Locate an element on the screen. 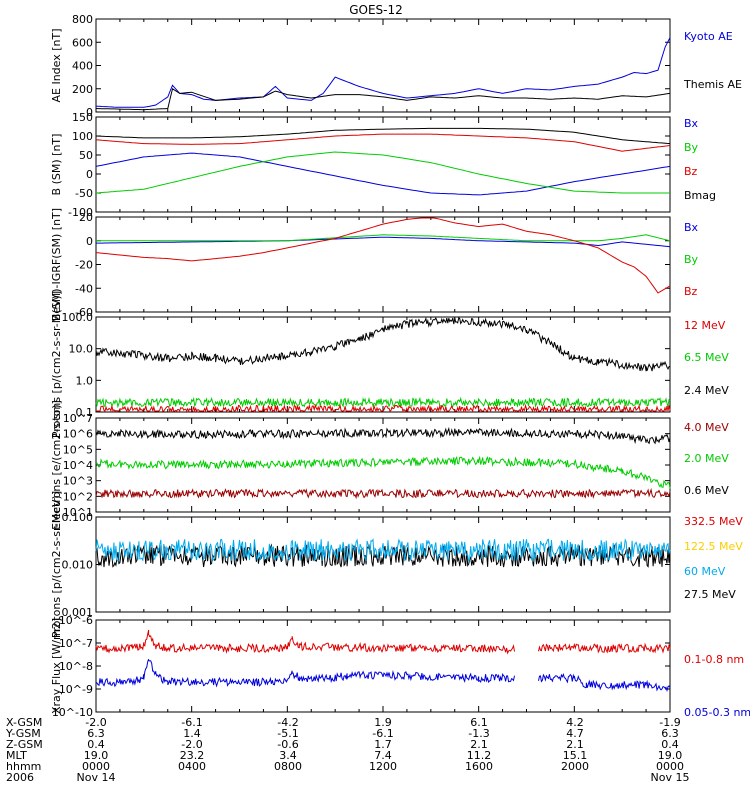 This screenshot has width=750, height=800. y-tick-label: -40 is located at coordinates (84, 288).